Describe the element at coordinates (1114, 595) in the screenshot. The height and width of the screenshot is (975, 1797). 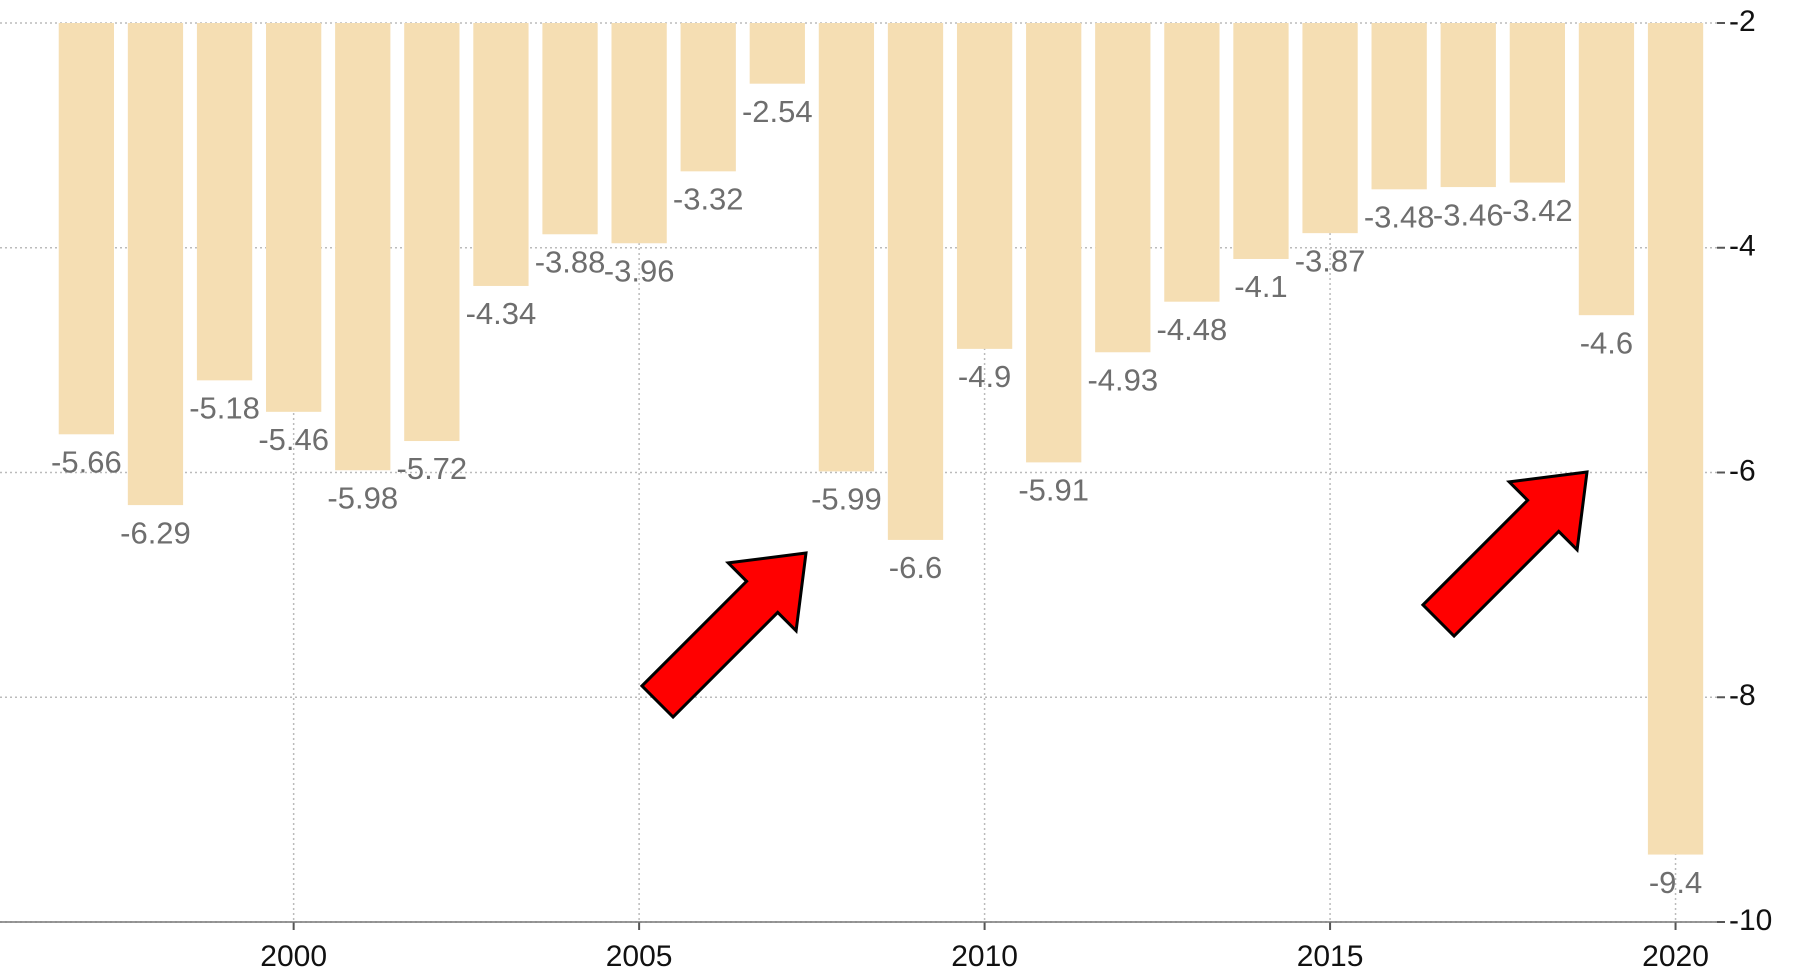
I see `arrows` at that location.